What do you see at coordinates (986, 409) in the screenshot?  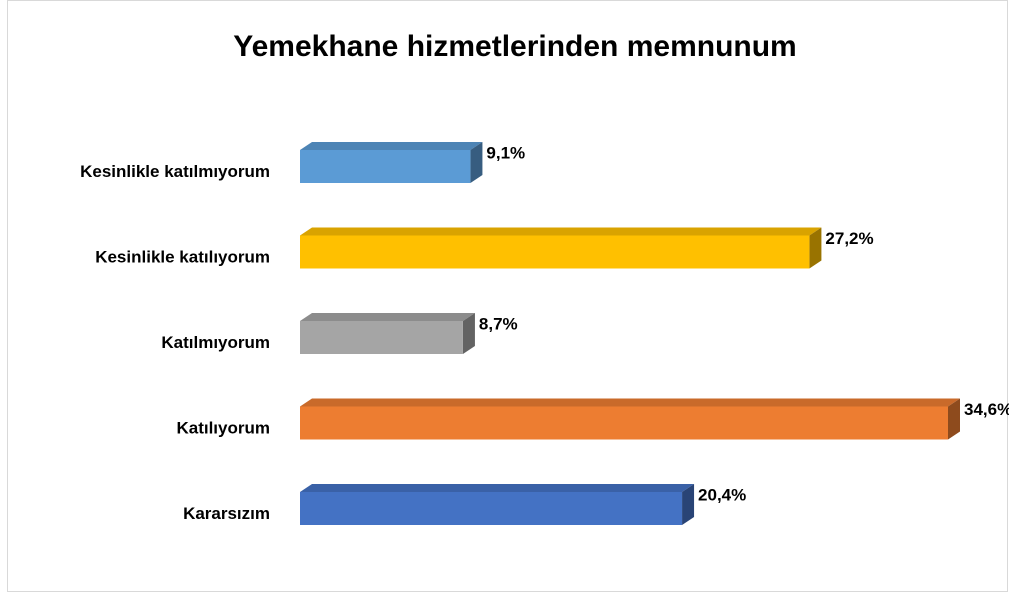 I see `value-label: 34,6%` at bounding box center [986, 409].